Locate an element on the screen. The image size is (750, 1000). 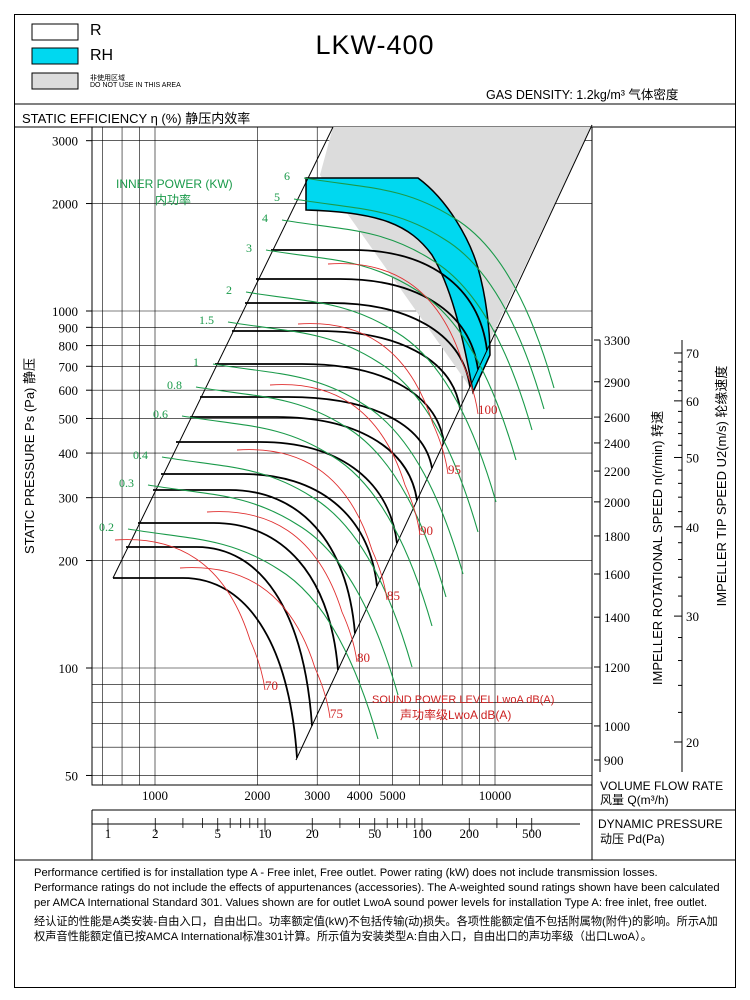
sound-power-label: 100 is located at coordinates (488, 409).